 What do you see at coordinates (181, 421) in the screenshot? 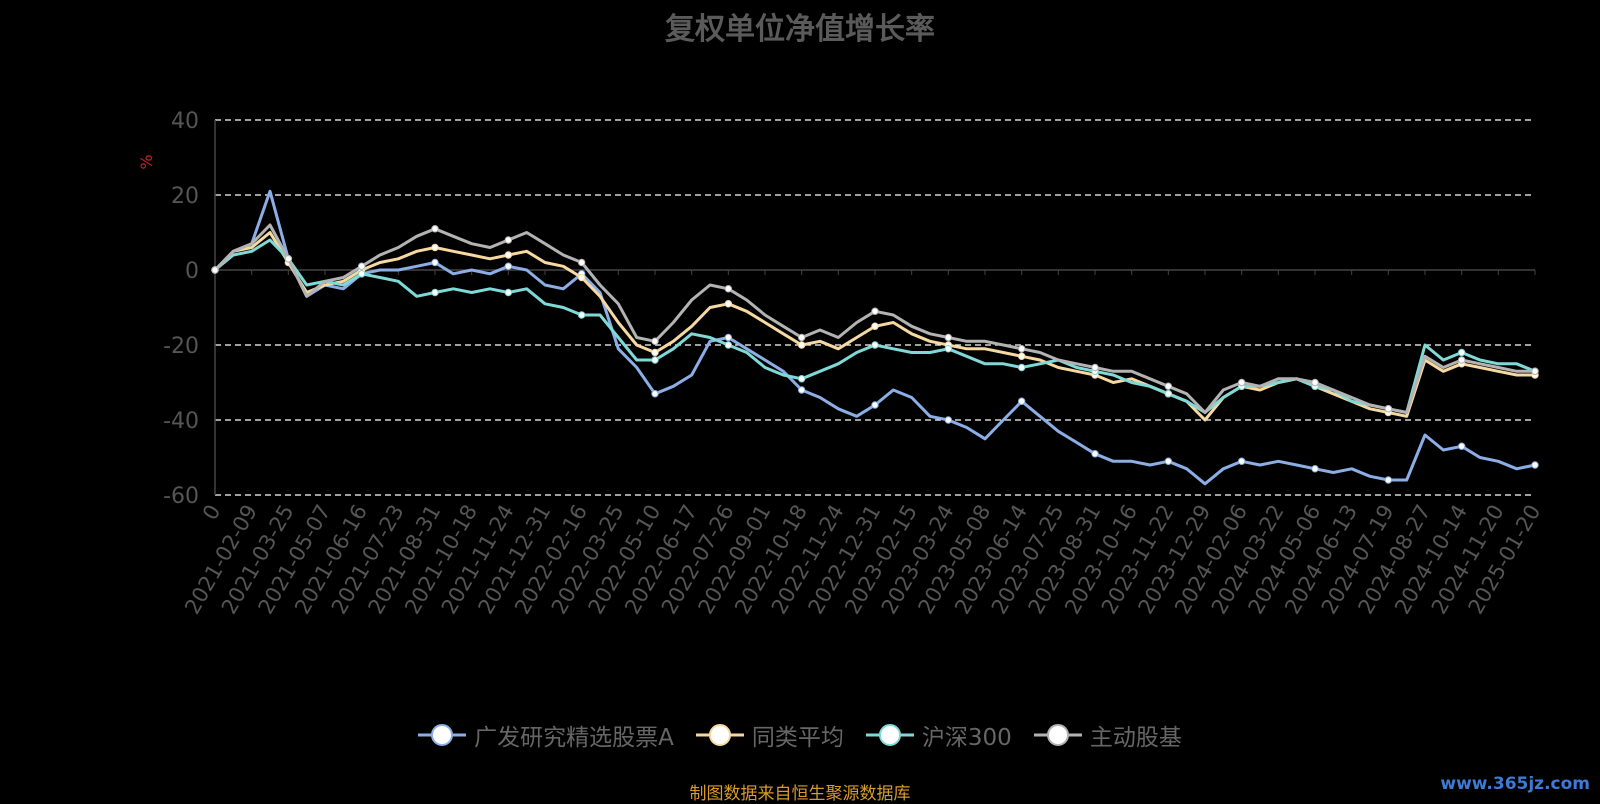
I see `y-tick-label: -40` at bounding box center [181, 421].